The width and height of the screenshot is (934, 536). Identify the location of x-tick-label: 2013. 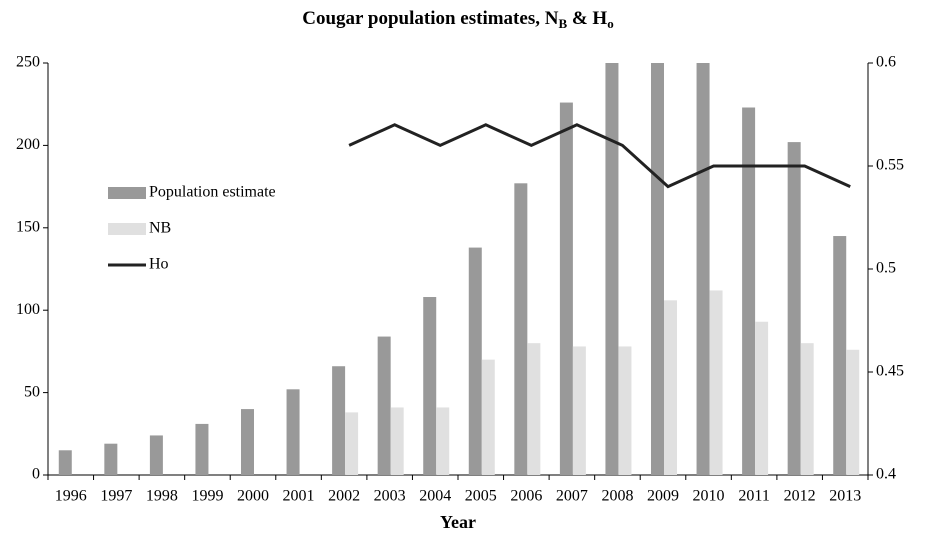
(845, 496).